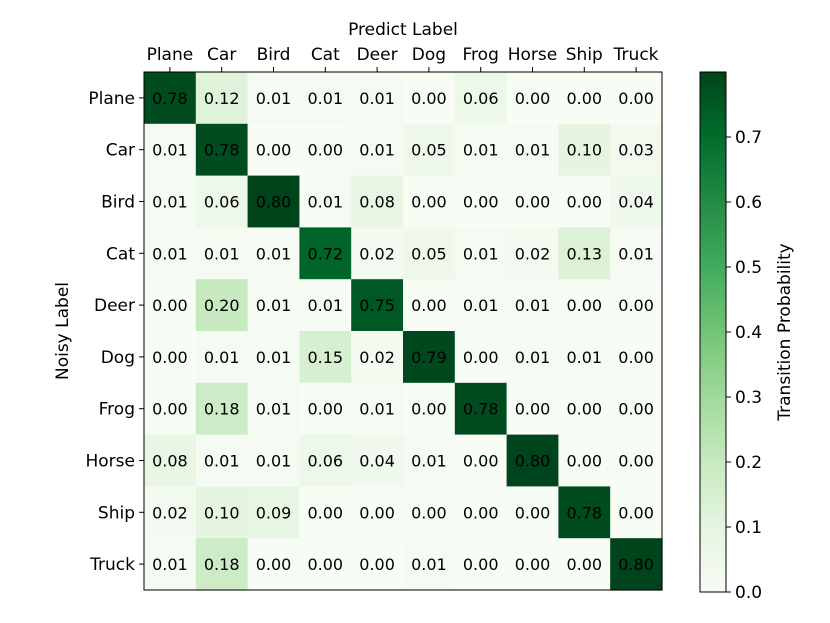 Image resolution: width=830 pixels, height=623 pixels. I want to click on cell-value-label: 0.04, so click(377, 461).